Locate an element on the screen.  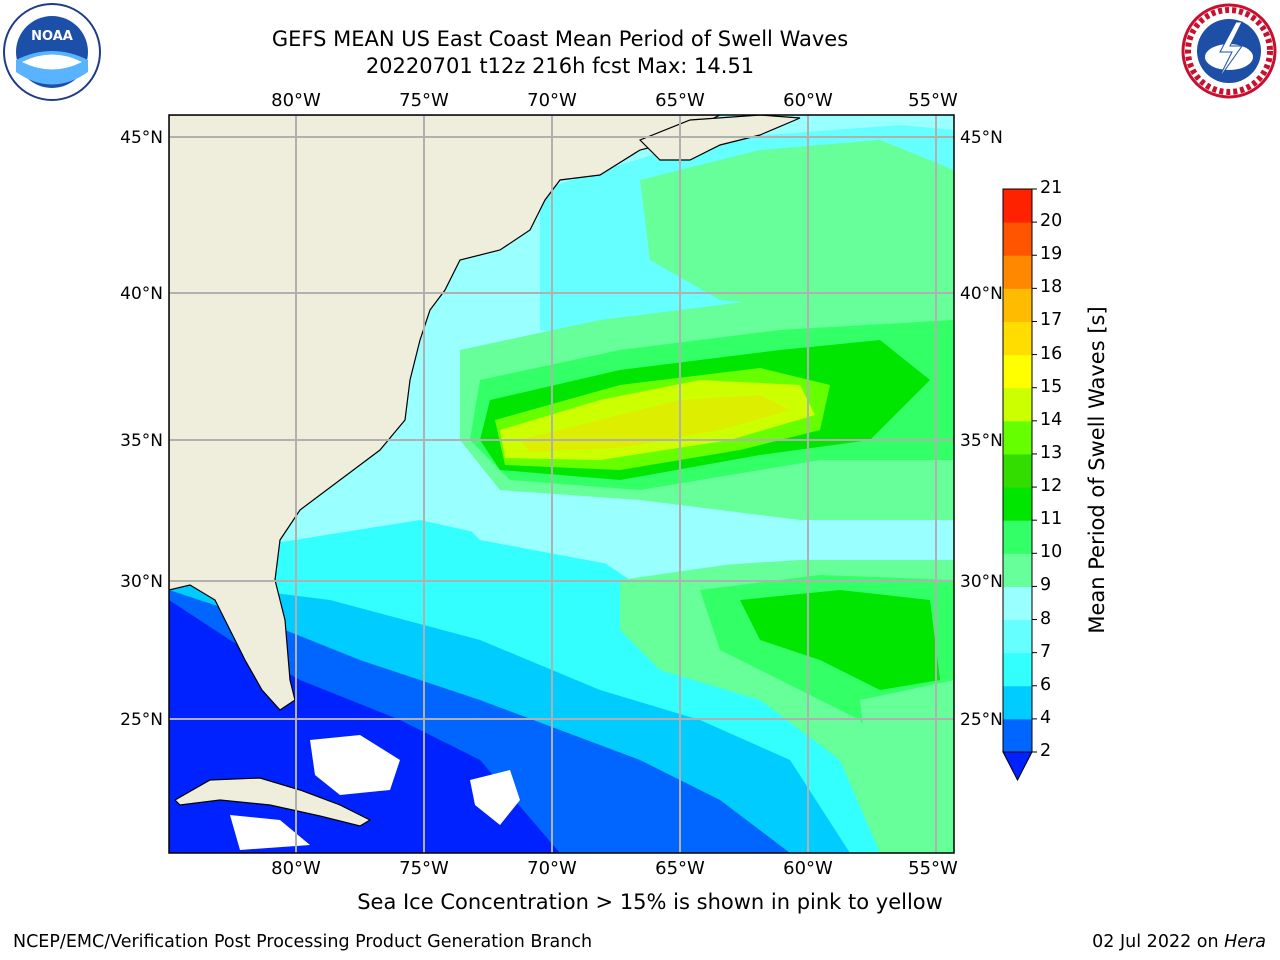
region-missing-bahamas is located at coordinates (355, 765).